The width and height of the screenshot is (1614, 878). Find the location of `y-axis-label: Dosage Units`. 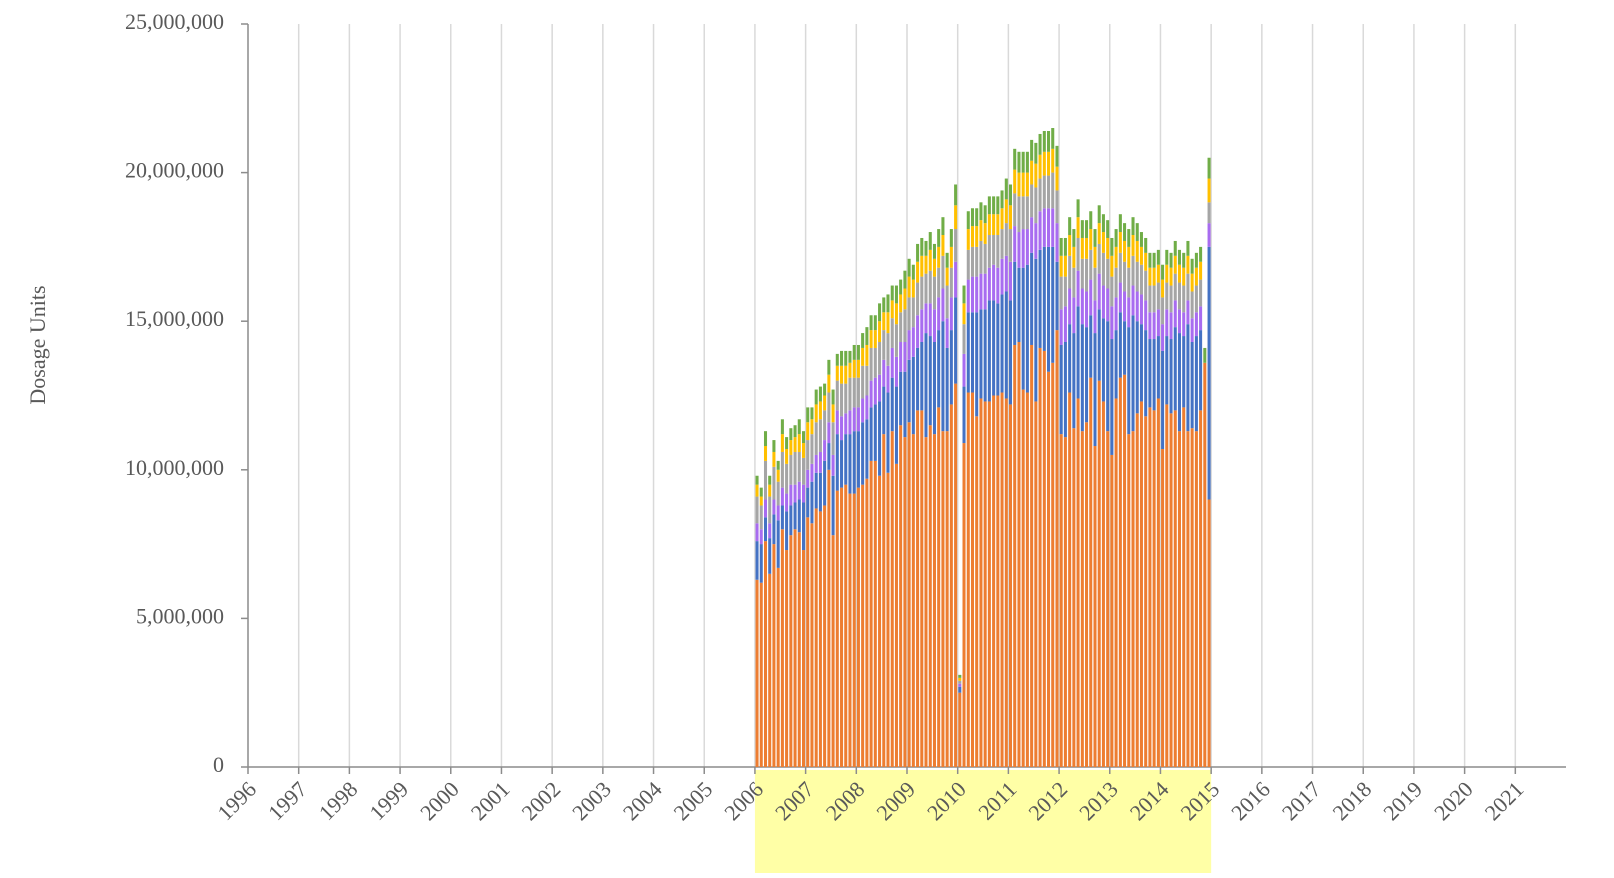

y-axis-label: Dosage Units is located at coordinates (37, 344).